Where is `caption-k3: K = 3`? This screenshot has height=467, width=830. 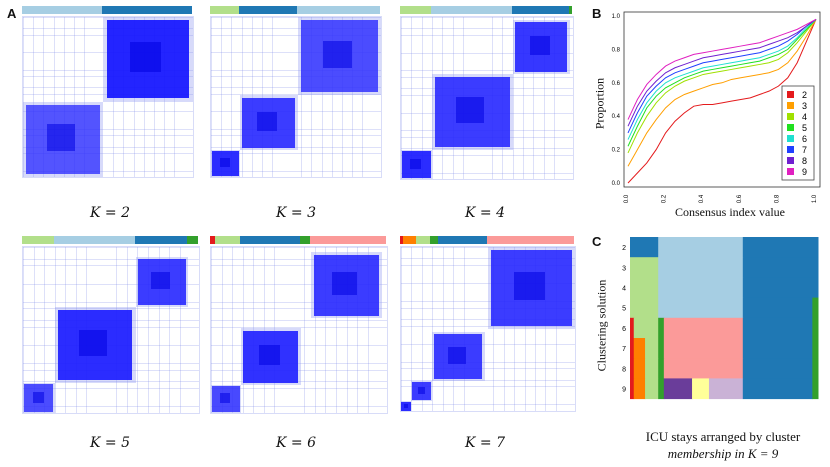 caption-k3: K = 3 is located at coordinates (296, 213).